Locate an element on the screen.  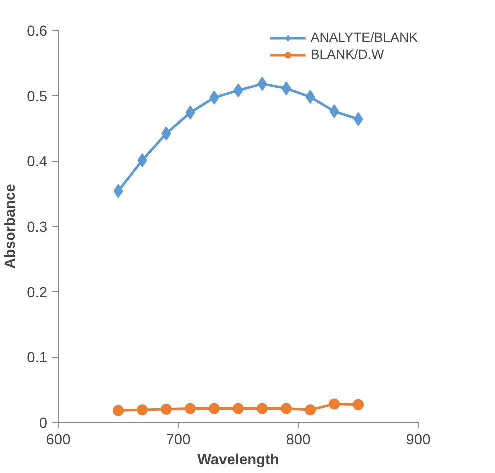
legend-label: BLANK/D.W is located at coordinates (347, 54).